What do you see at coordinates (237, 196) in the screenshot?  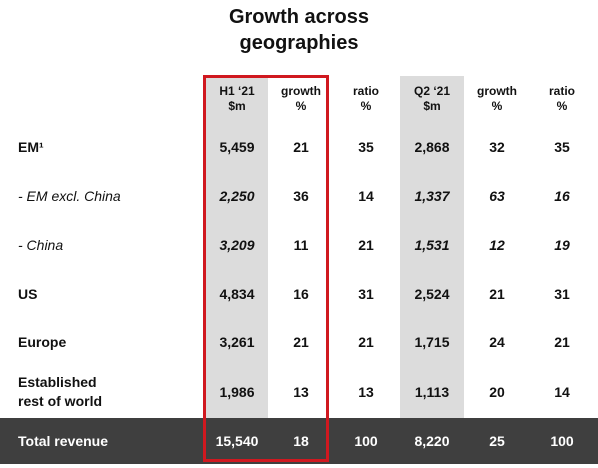 I see `table-cell: 2,250` at bounding box center [237, 196].